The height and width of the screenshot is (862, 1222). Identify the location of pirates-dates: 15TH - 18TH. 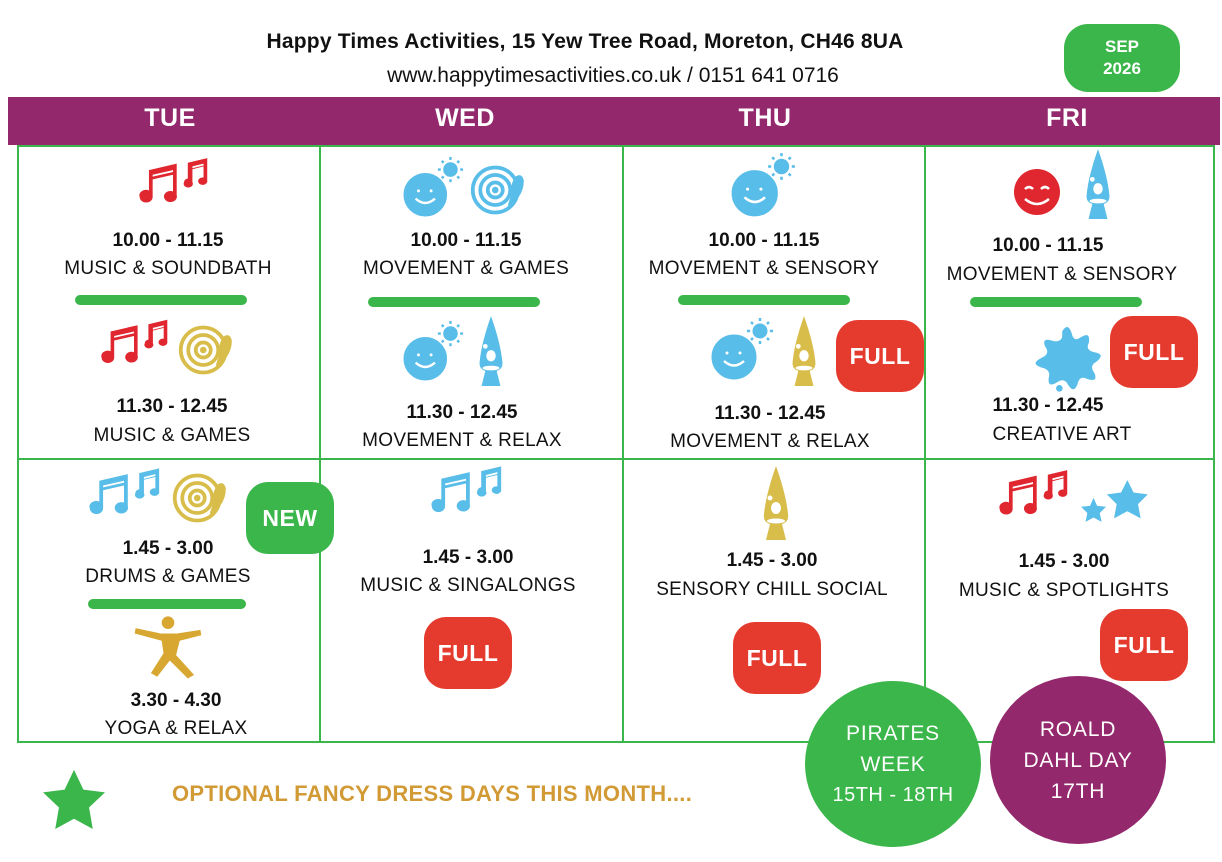
(893, 794).